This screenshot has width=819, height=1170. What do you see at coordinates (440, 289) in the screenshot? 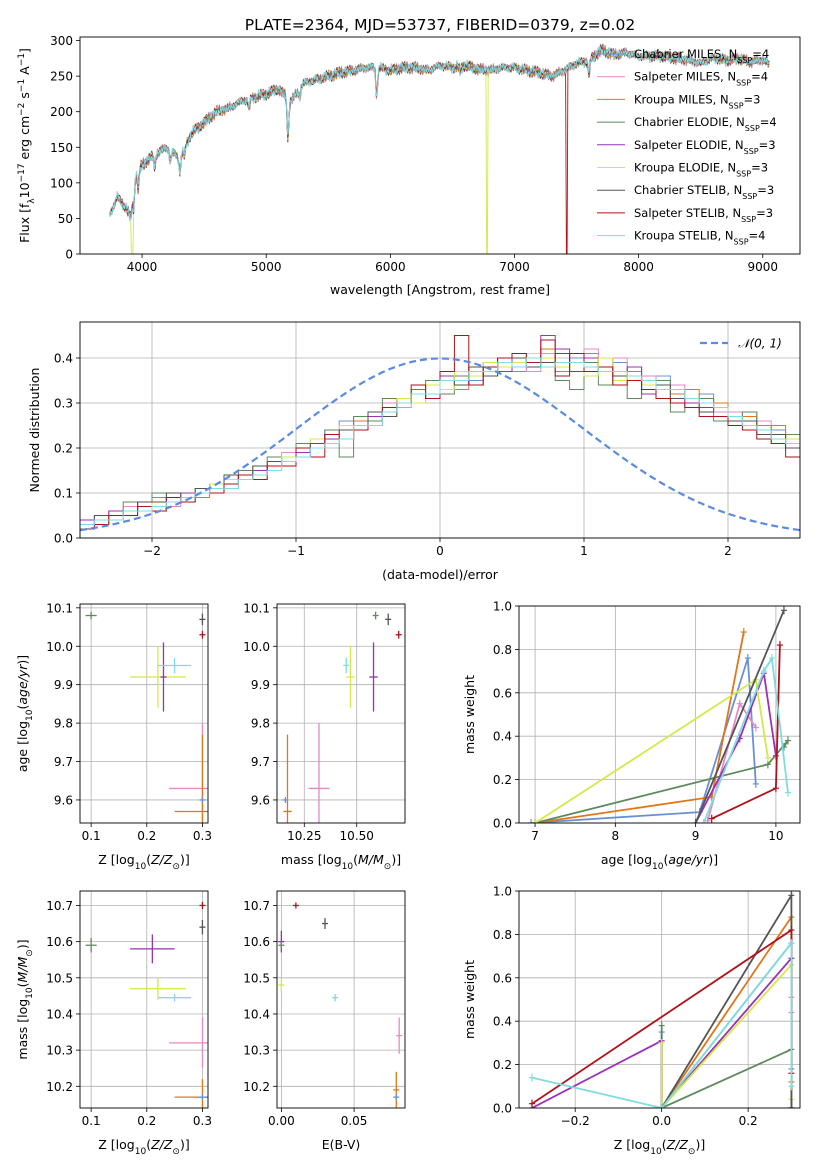
I see `x-axis-label: wavelength [Angstrom, rest frame]` at bounding box center [440, 289].